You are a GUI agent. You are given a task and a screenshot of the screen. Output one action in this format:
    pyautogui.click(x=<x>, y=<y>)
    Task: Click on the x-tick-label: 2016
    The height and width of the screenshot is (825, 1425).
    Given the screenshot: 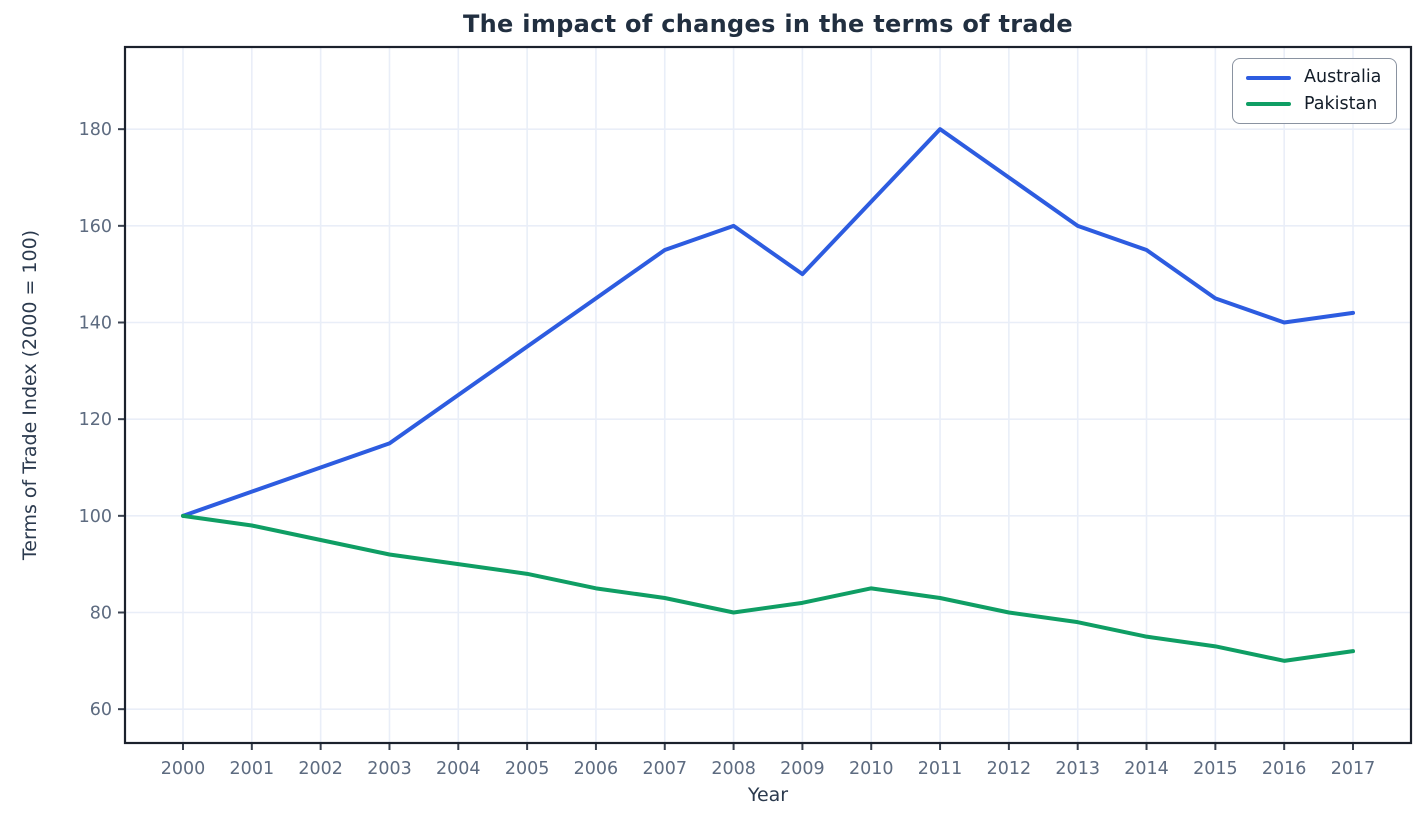 What is the action you would take?
    pyautogui.click(x=1284, y=769)
    